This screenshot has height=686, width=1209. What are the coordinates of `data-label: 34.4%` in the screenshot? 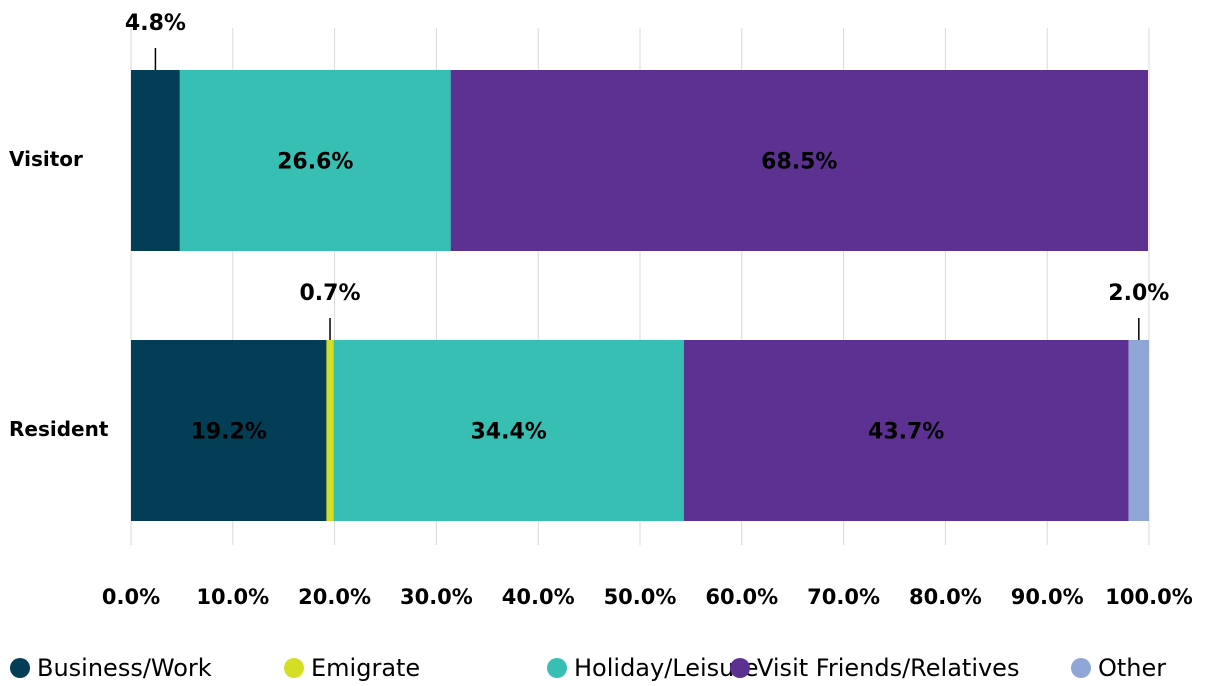 It's located at (509, 432).